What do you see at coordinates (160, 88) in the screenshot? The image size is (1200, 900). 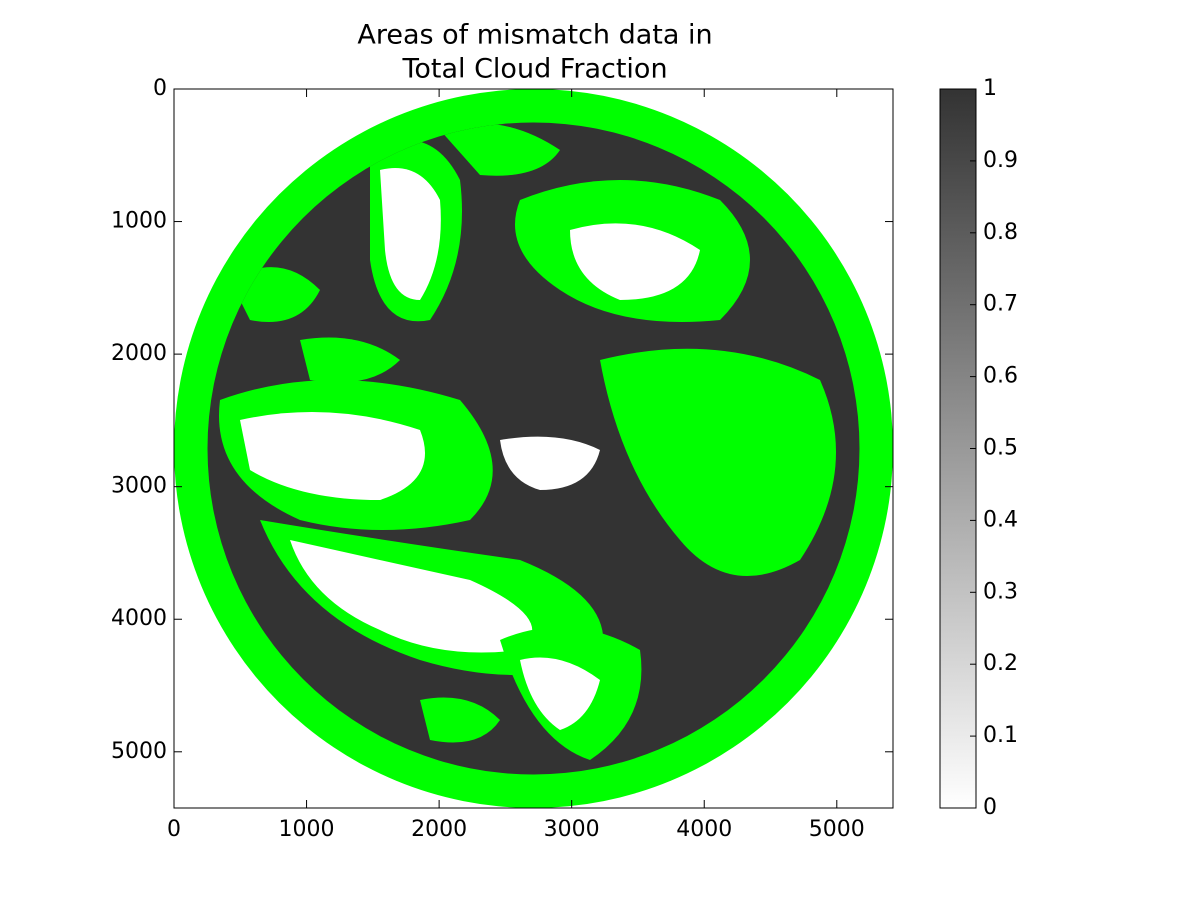 I see `y-tick-label: 0` at bounding box center [160, 88].